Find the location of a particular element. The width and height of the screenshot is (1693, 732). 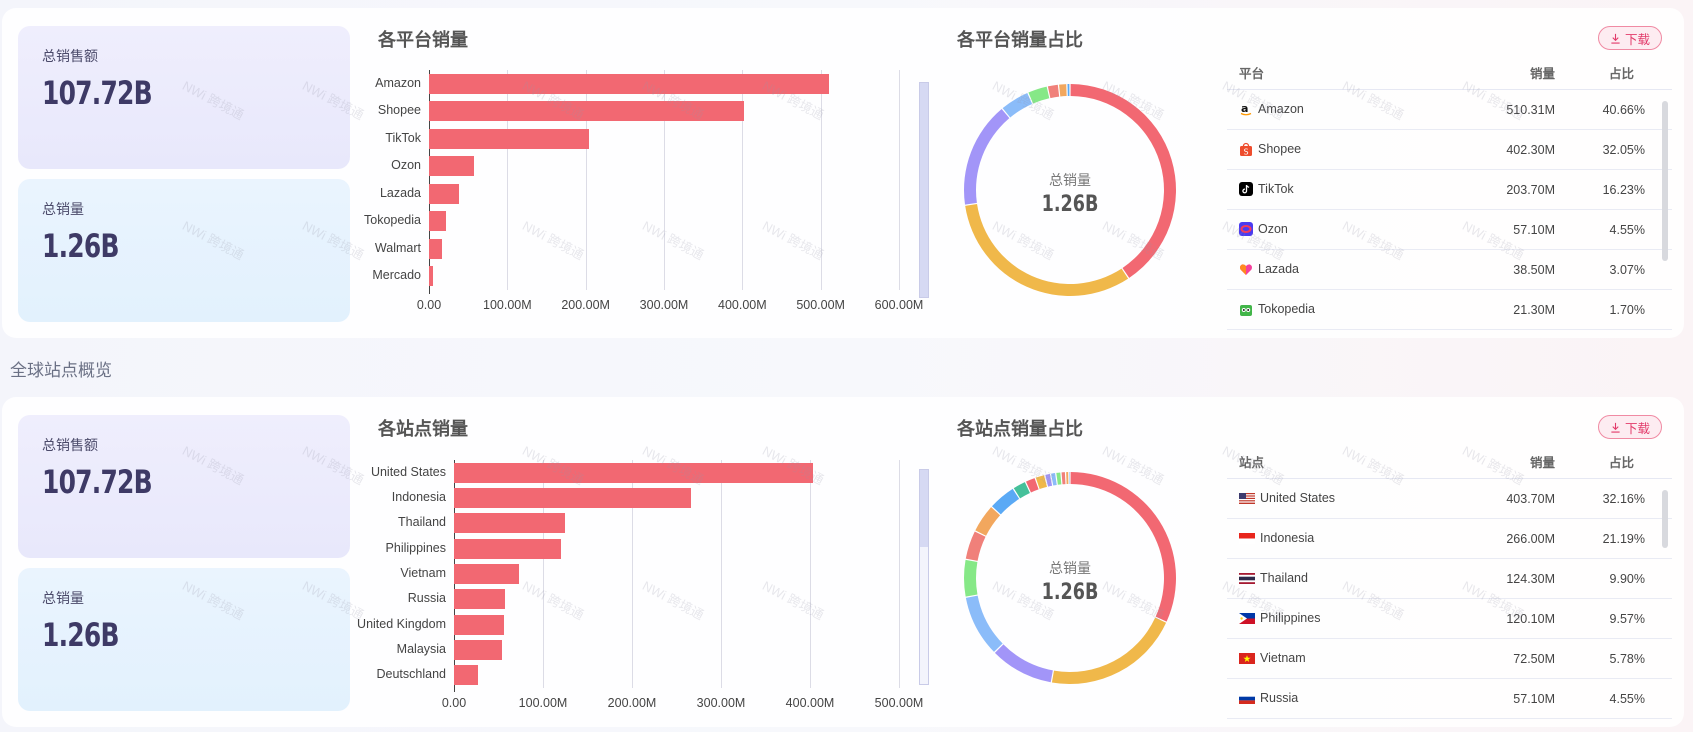

site-donut-chart: 总销量 1.26B is located at coordinates (1070, 578).